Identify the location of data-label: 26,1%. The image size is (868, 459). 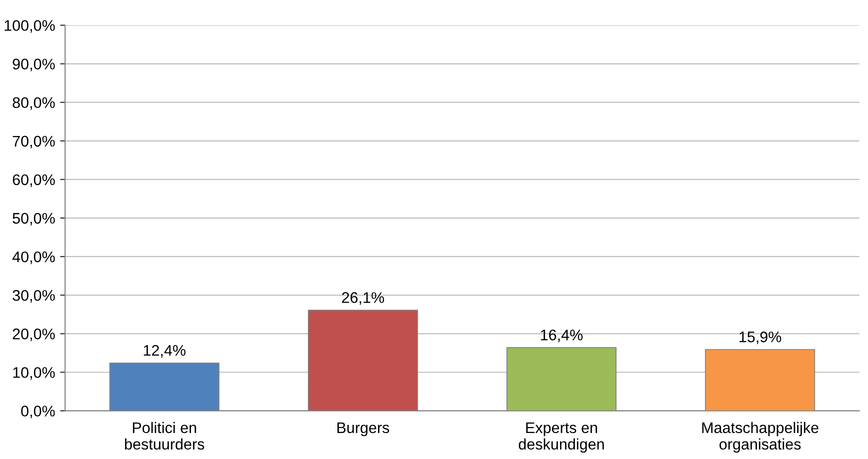
(363, 298).